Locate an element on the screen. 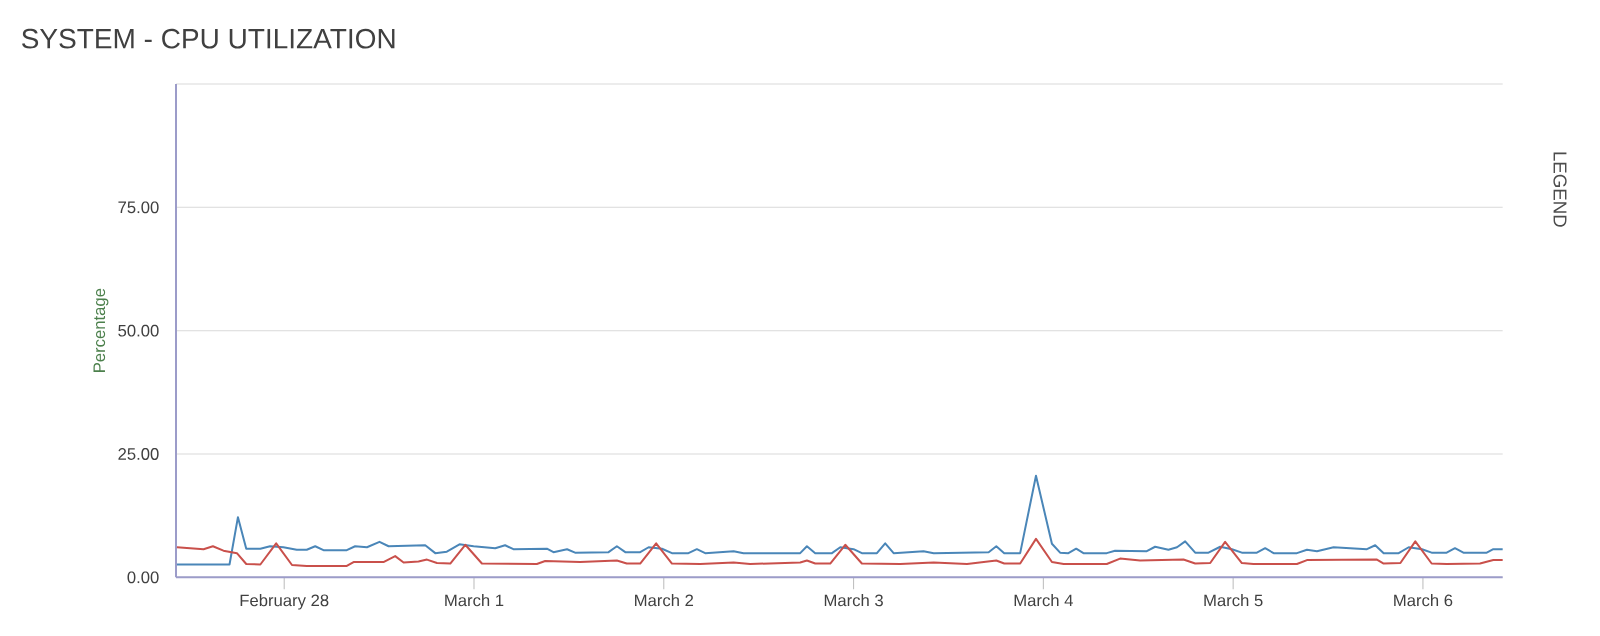 This screenshot has height=636, width=1600. x-tick-label: March 4 is located at coordinates (1043, 600).